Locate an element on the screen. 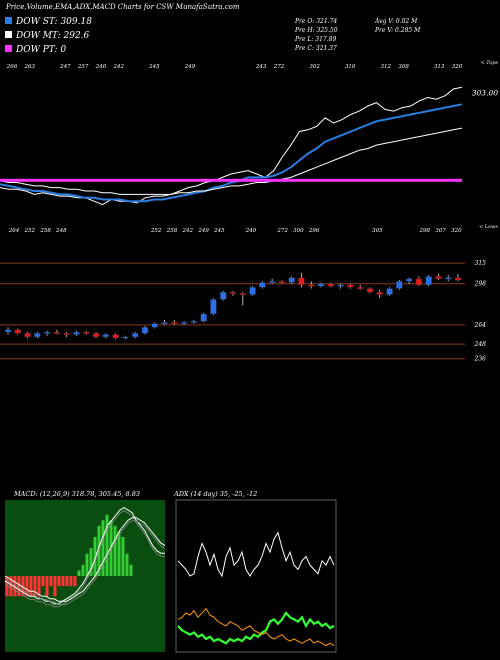  price-top-tick: 249 is located at coordinates (203, 231).